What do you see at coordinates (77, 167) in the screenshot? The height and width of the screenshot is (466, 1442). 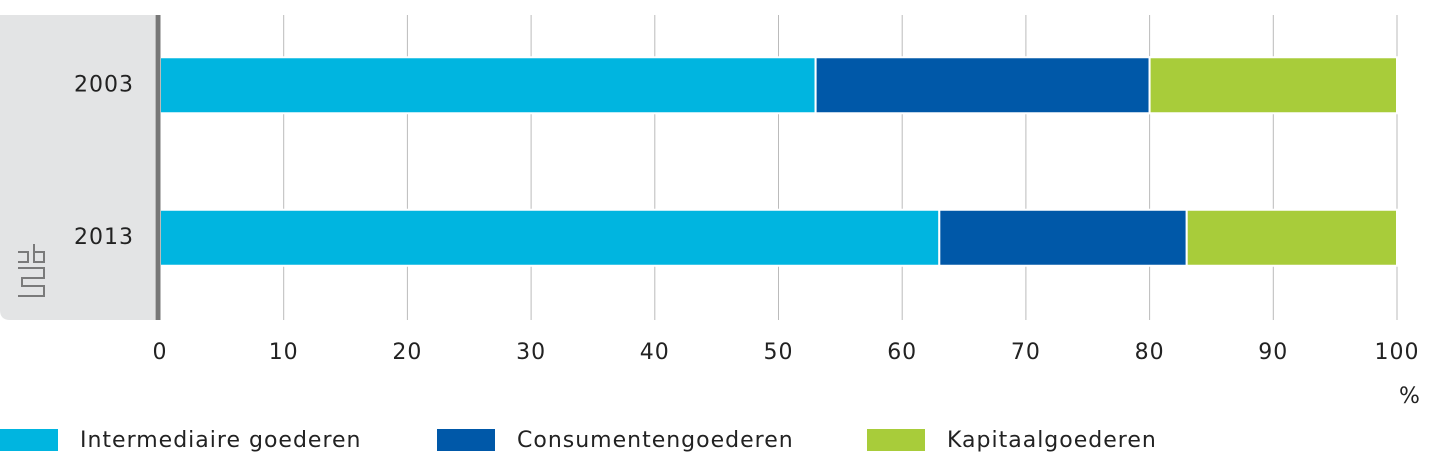 I see `category-panel` at bounding box center [77, 167].